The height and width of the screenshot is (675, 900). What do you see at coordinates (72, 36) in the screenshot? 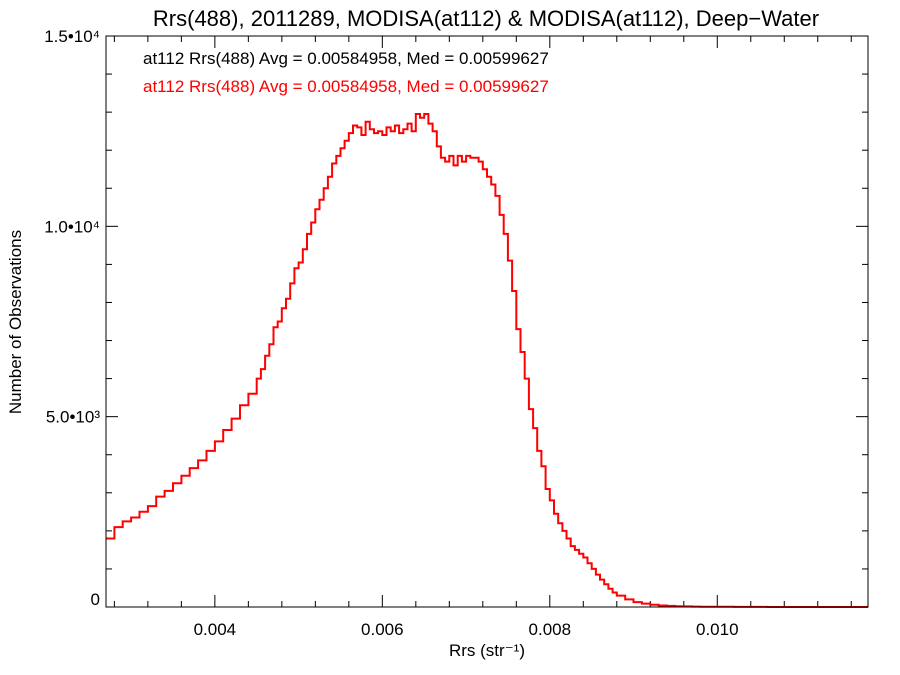
I see `y-tick-label: 1.5•10⁴` at bounding box center [72, 36].